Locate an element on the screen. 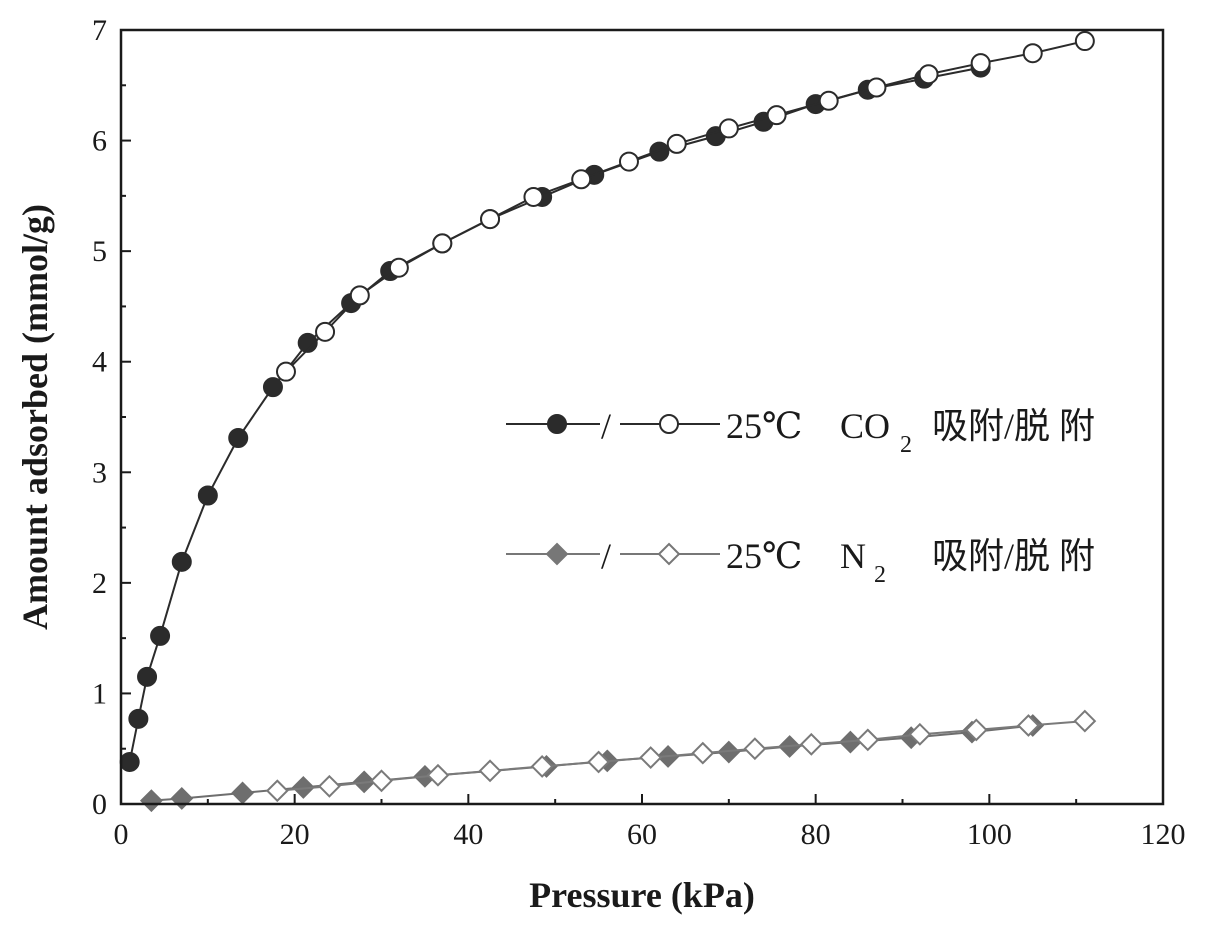  legend-n2-gas-subscript: 2 is located at coordinates (880, 575).